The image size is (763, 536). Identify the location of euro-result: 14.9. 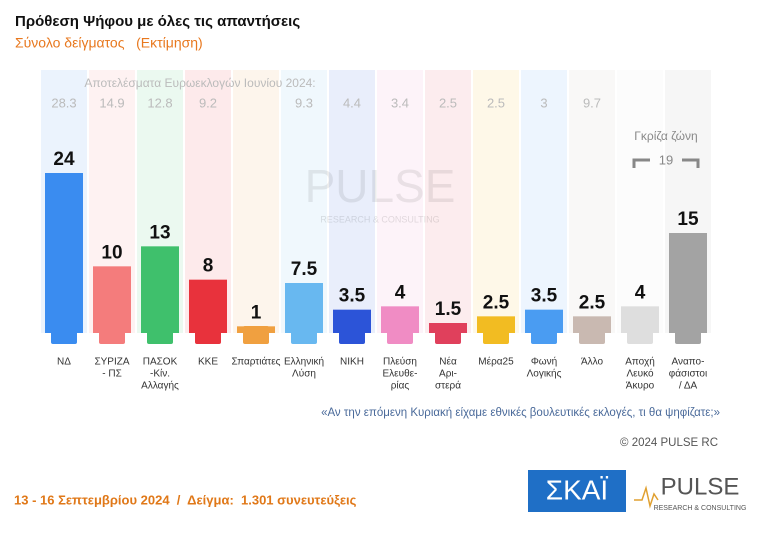
(111, 102).